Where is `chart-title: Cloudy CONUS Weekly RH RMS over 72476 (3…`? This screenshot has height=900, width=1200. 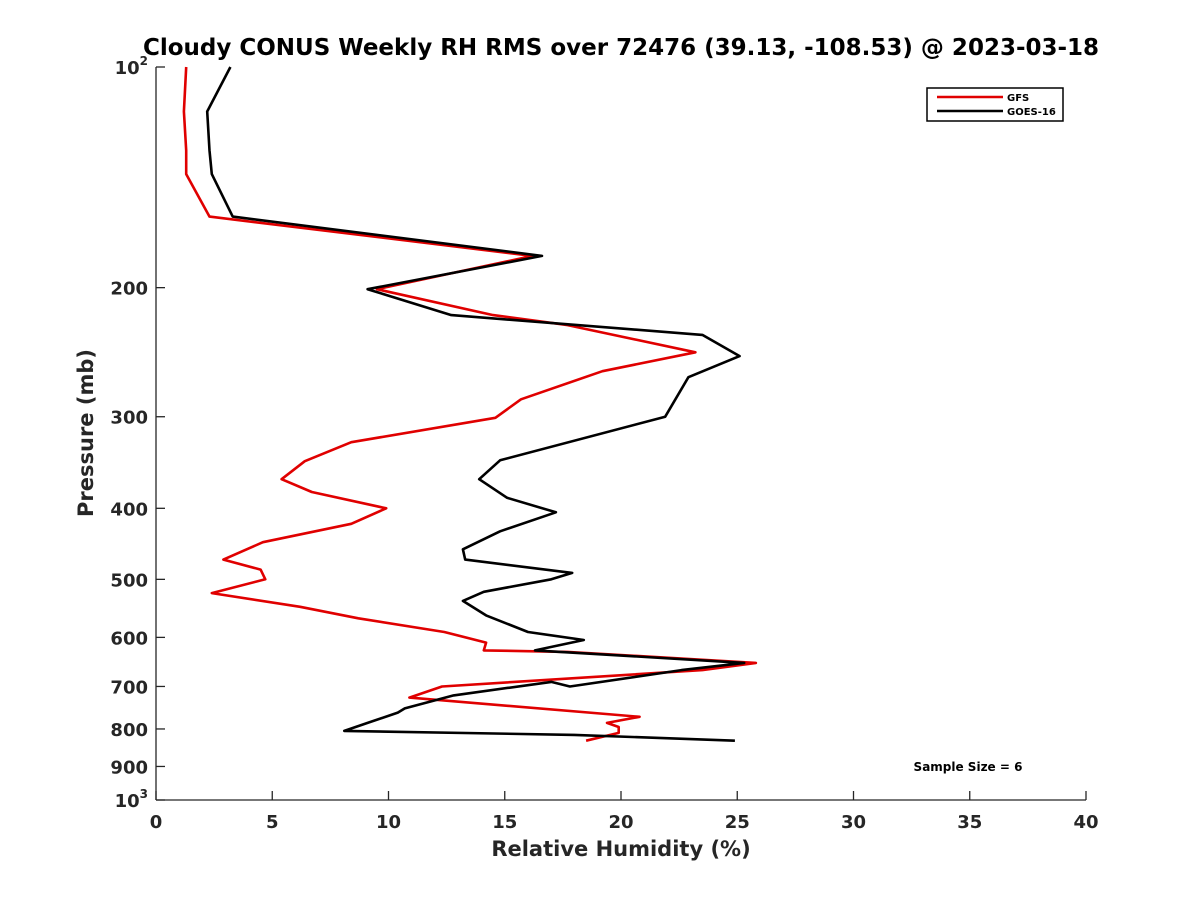
chart-title: Cloudy CONUS Weekly RH RMS over 72476 (3… is located at coordinates (621, 48).